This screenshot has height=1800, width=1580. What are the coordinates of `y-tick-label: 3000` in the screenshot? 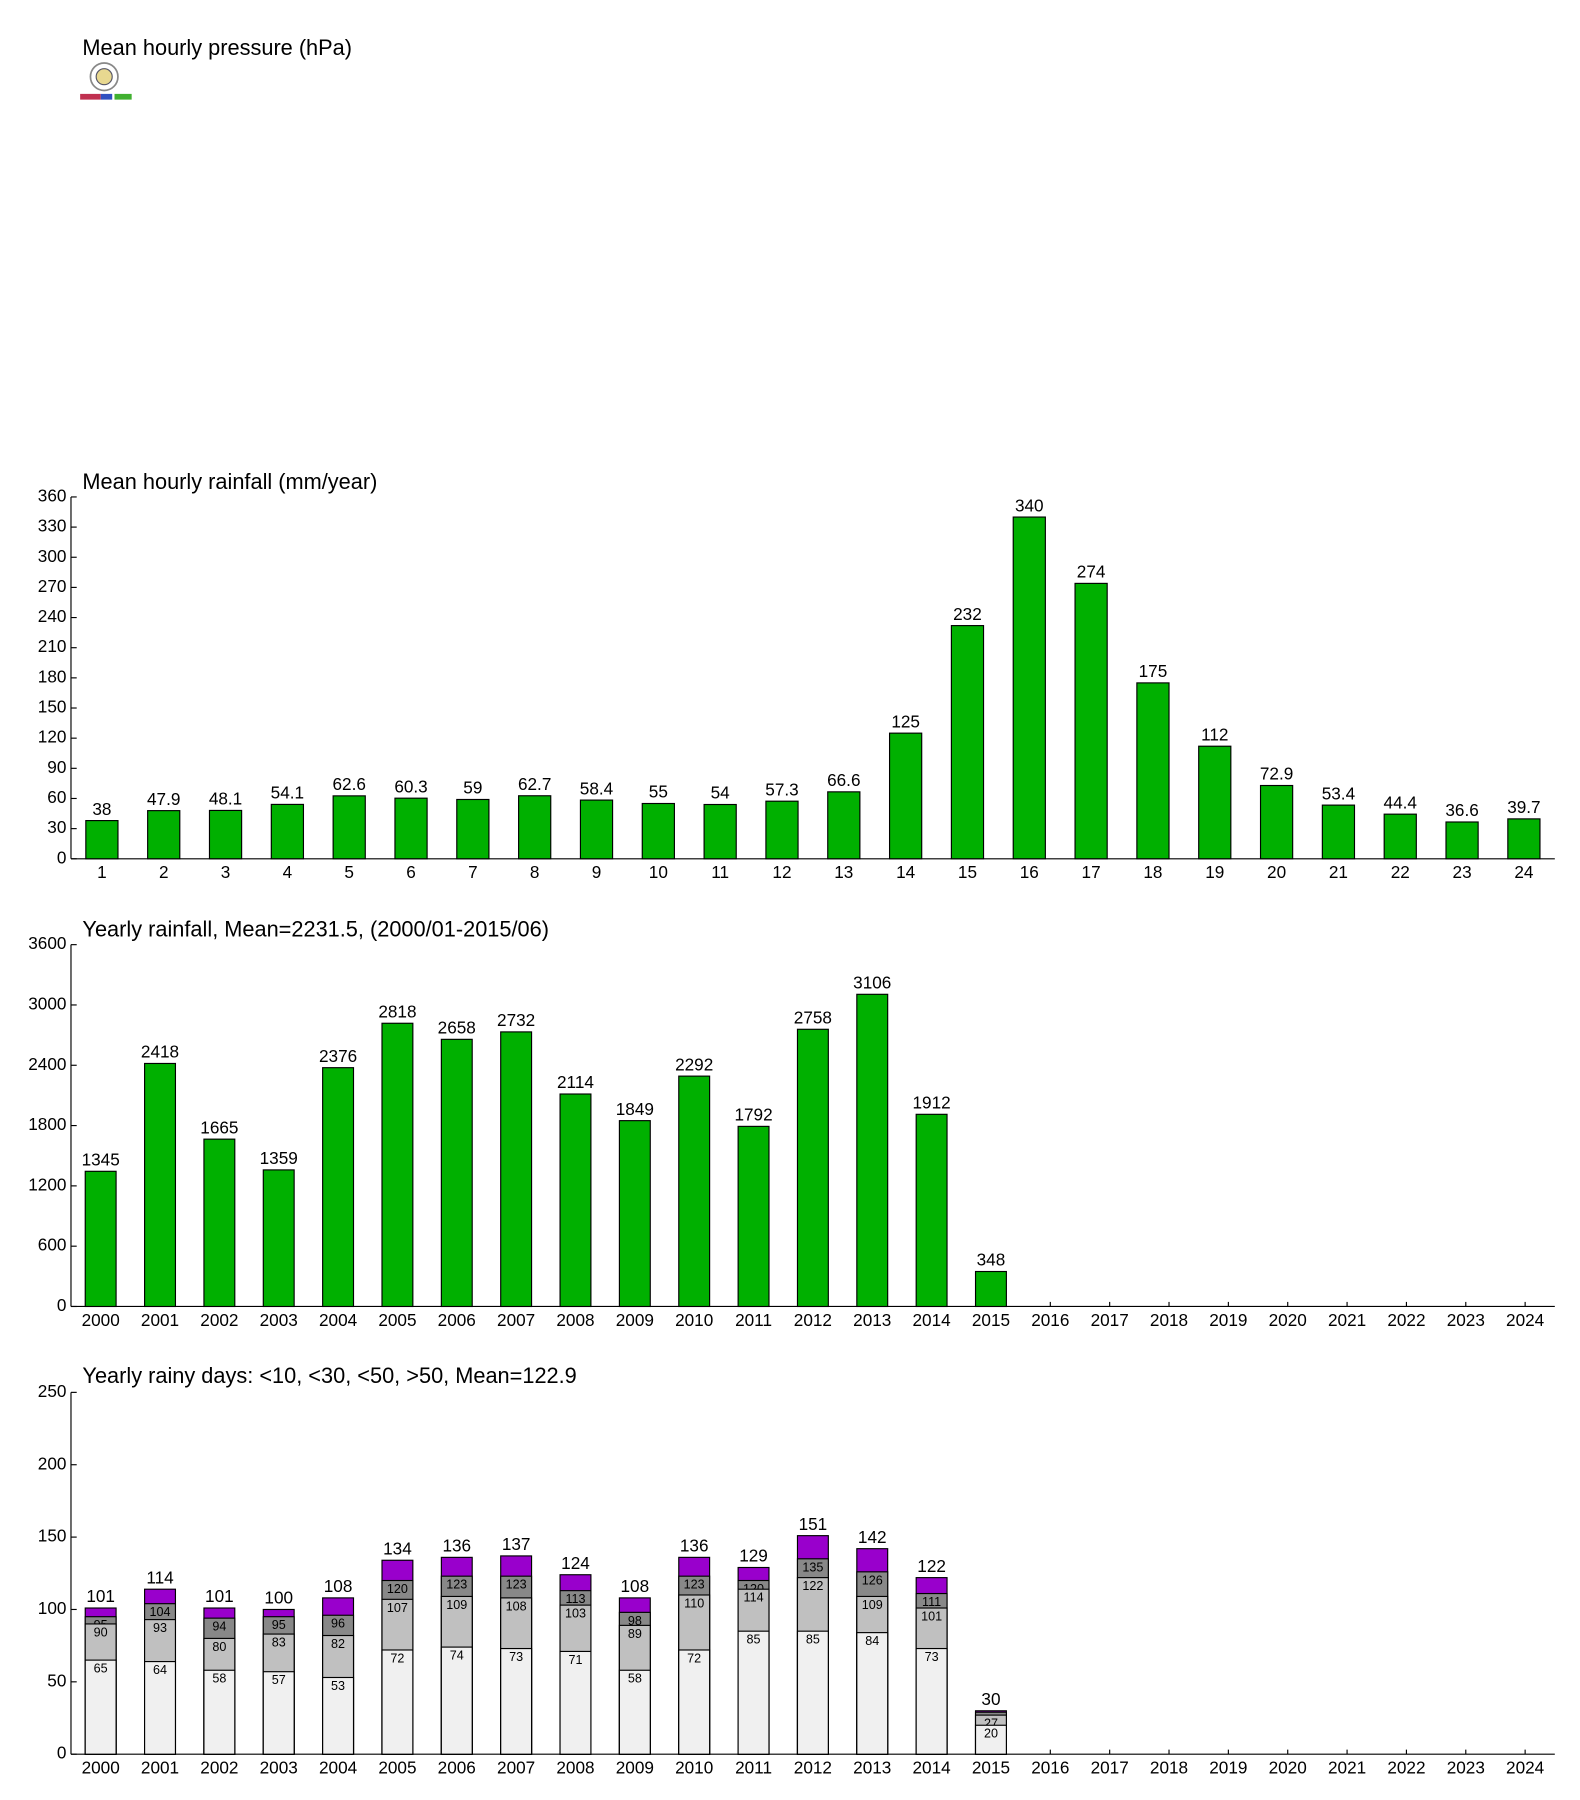 It's located at (47, 1003).